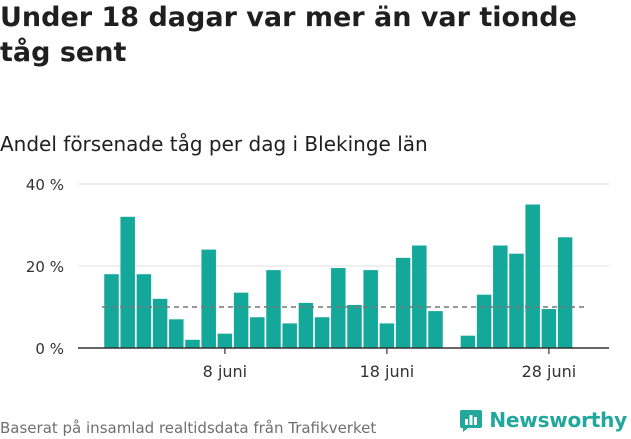  What do you see at coordinates (471, 421) in the screenshot?
I see `bar-chart-icon` at bounding box center [471, 421].